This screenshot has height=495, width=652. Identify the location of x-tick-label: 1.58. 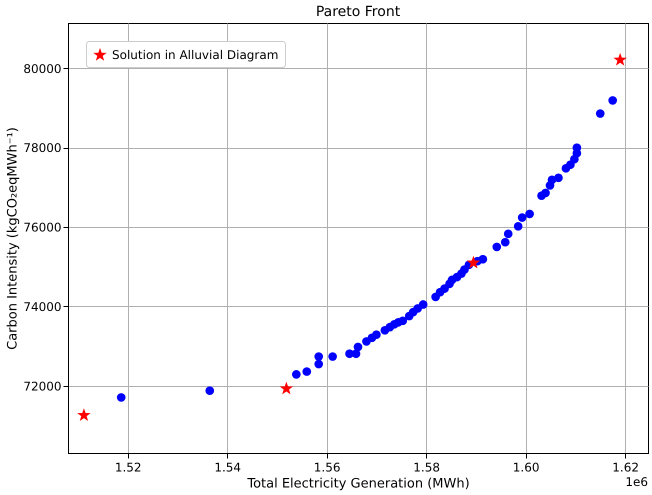
(426, 467).